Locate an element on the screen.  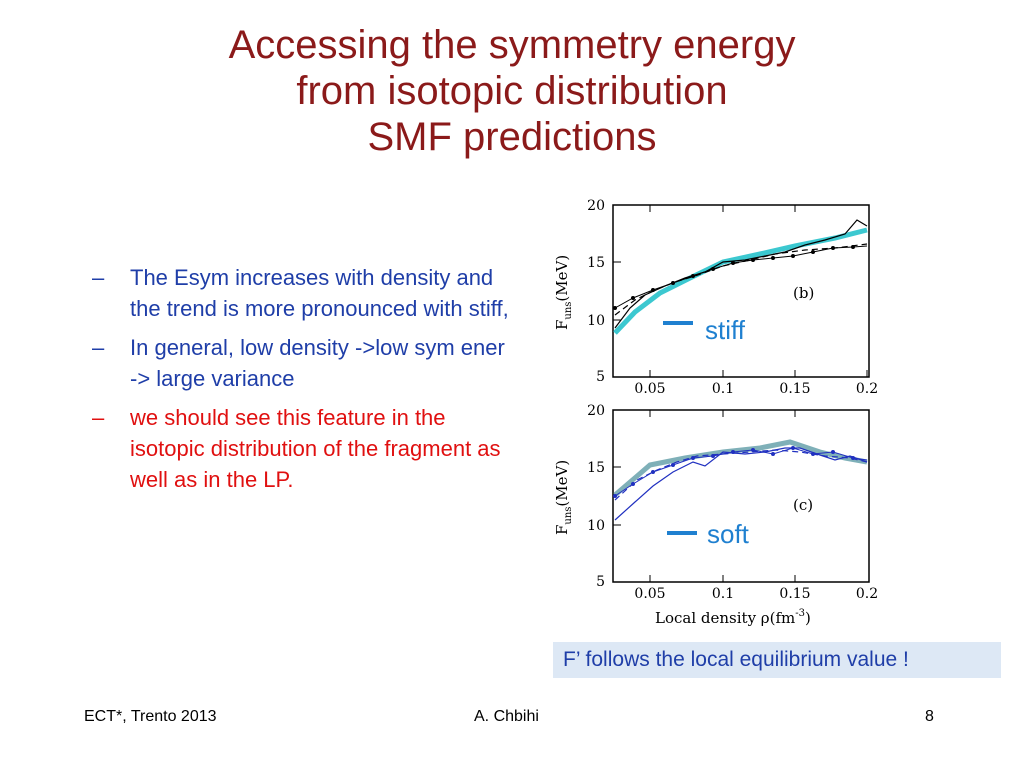
panel-b-curve-dashed is located at coordinates (741, 279).